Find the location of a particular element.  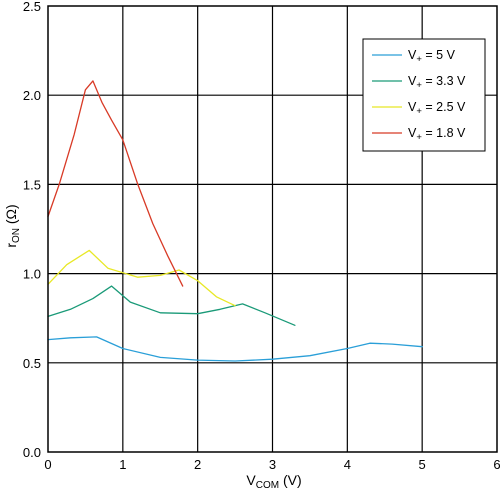

x-tick-label: 3 is located at coordinates (272, 464).